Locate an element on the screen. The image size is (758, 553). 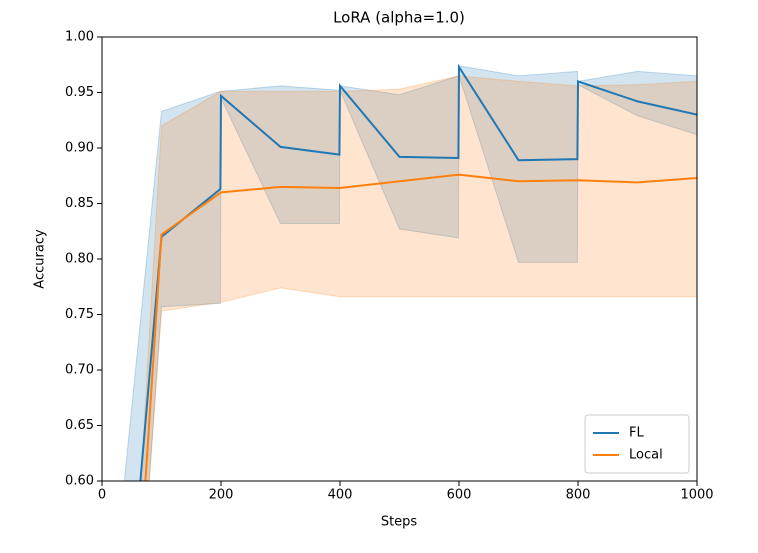
y-tick-label: 0.90 is located at coordinates (79, 148).